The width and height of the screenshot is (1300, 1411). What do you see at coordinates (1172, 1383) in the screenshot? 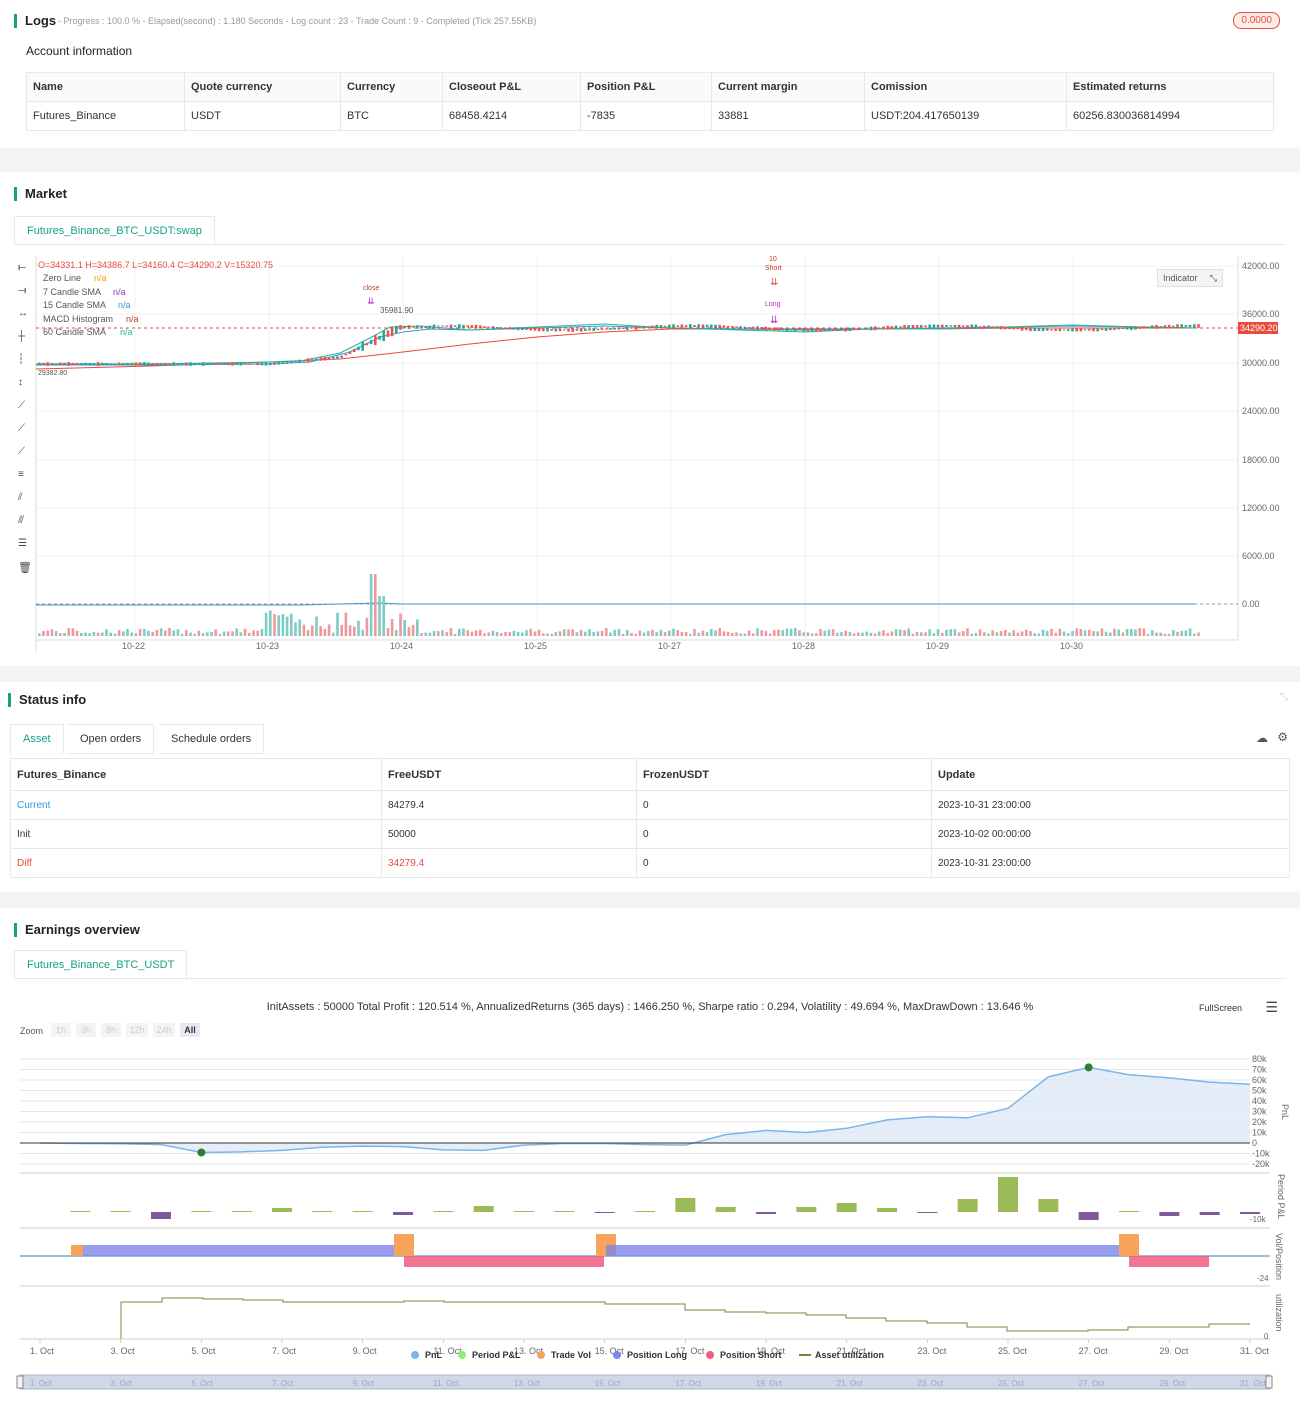
I see `navigator-date-tick: 29. Oct` at bounding box center [1172, 1383].